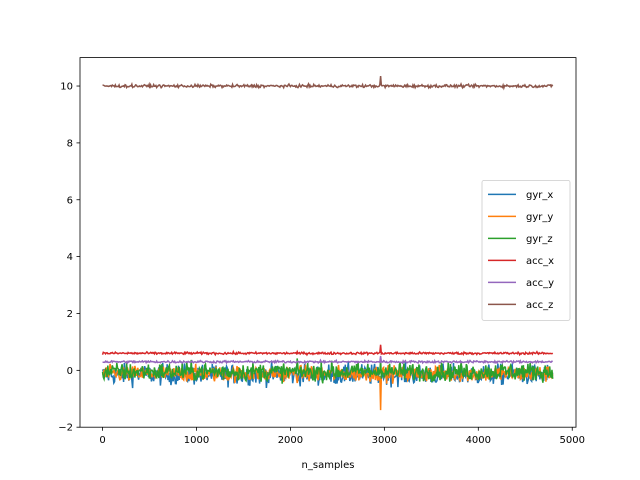  What do you see at coordinates (196, 440) in the screenshot?
I see `x-tick-label: 1000` at bounding box center [196, 440].